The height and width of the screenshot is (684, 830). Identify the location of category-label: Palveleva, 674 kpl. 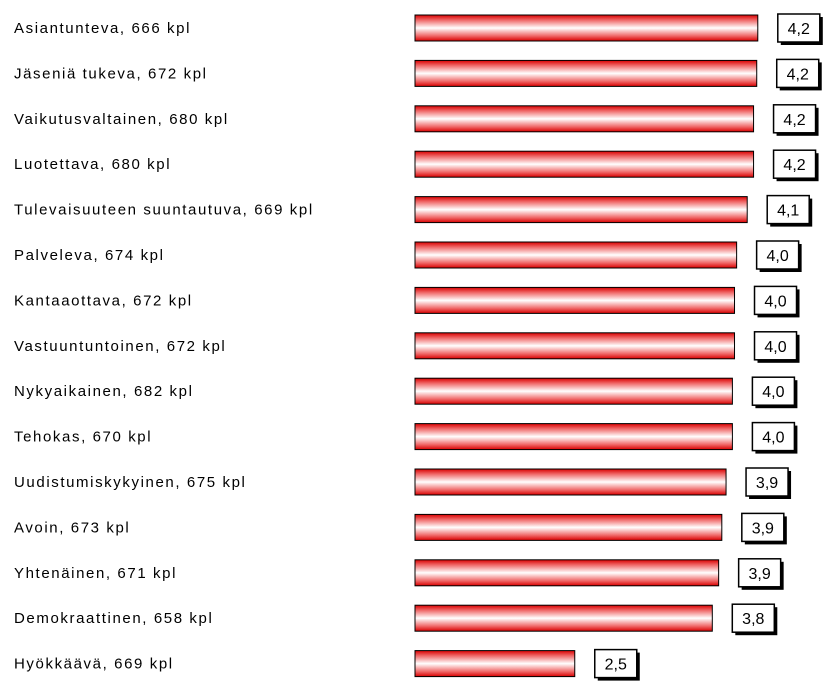
(89, 255).